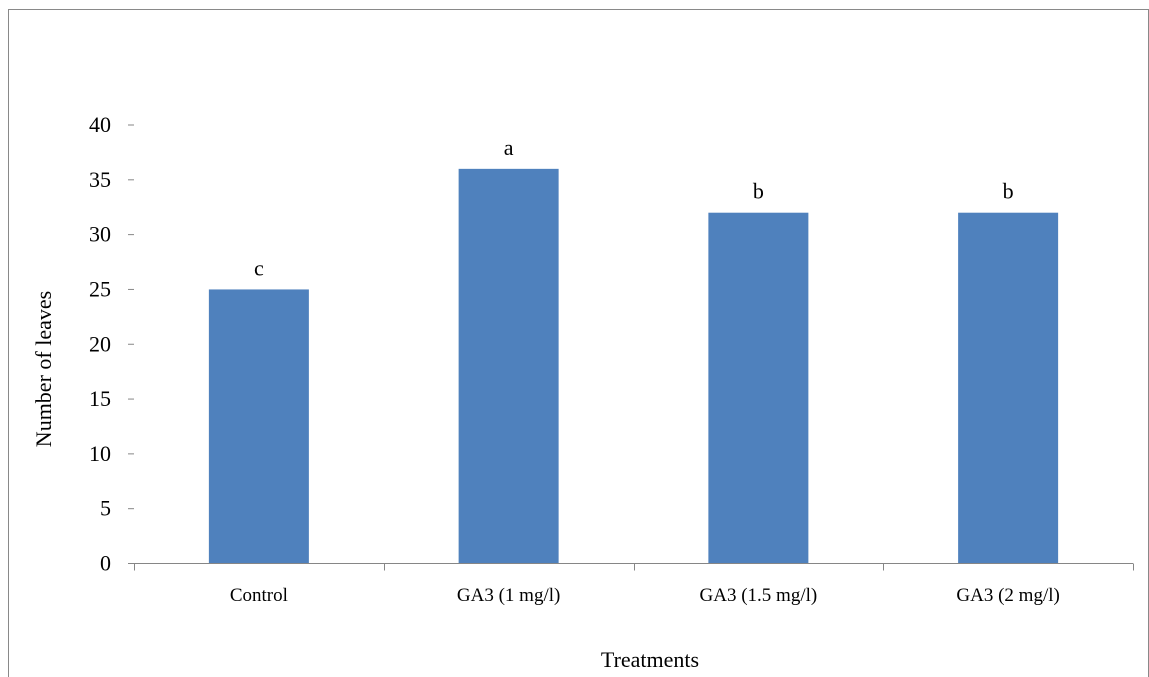  Describe the element at coordinates (100, 343) in the screenshot. I see `y-tick-label: 20` at that location.